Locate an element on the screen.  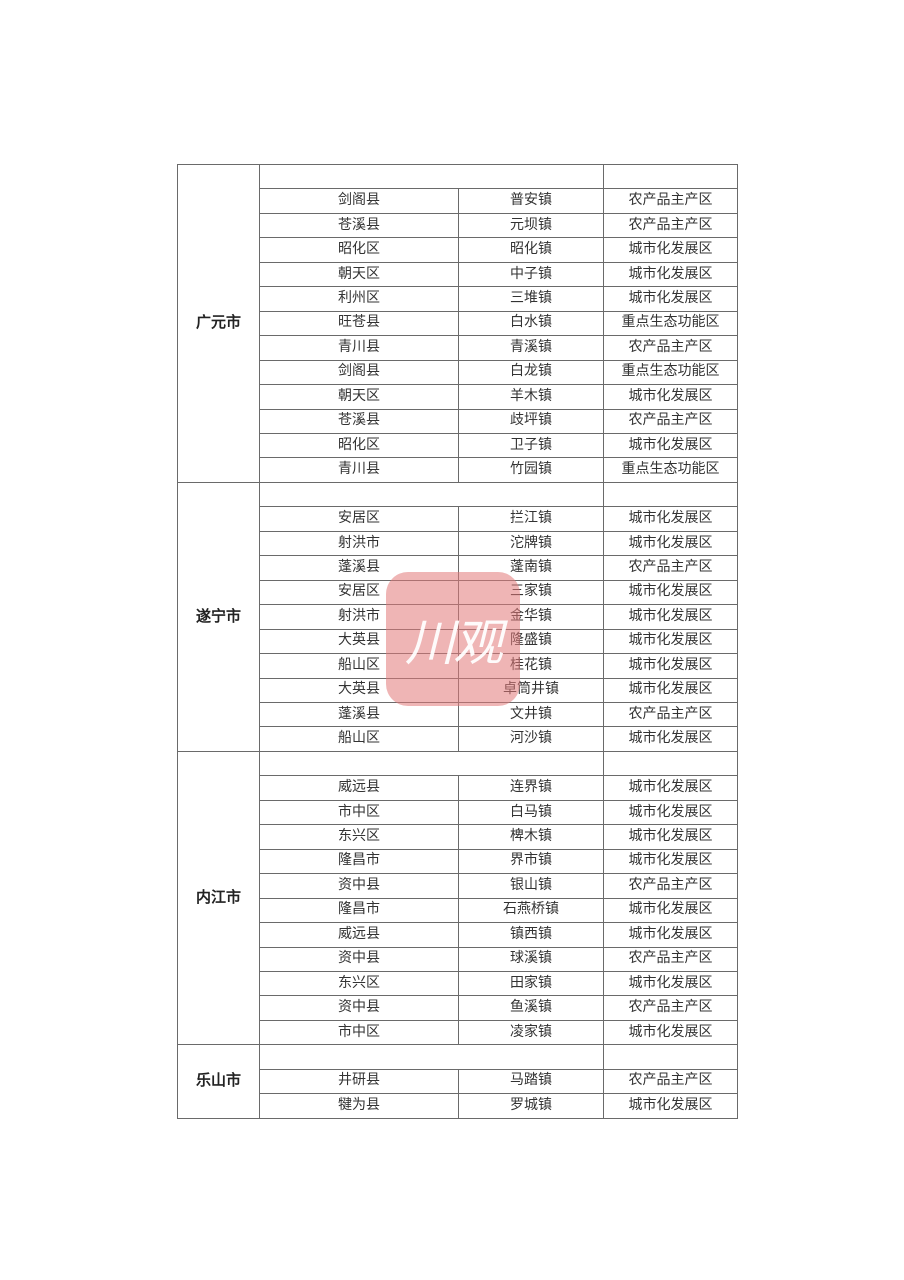
table-row: 昭化区 昭化镇 城市化发展区 is located at coordinates (458, 250).